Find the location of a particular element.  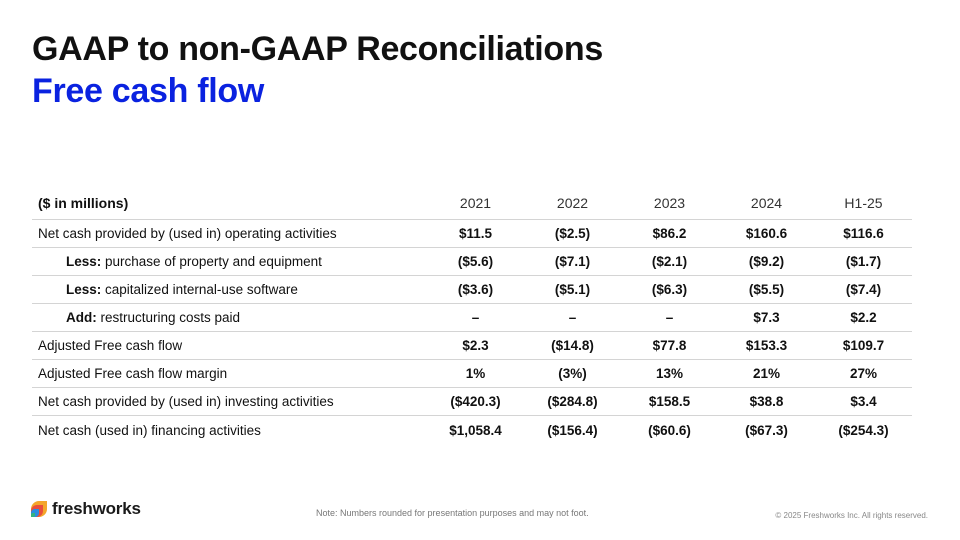

table-cell: (3%) is located at coordinates (572, 373).